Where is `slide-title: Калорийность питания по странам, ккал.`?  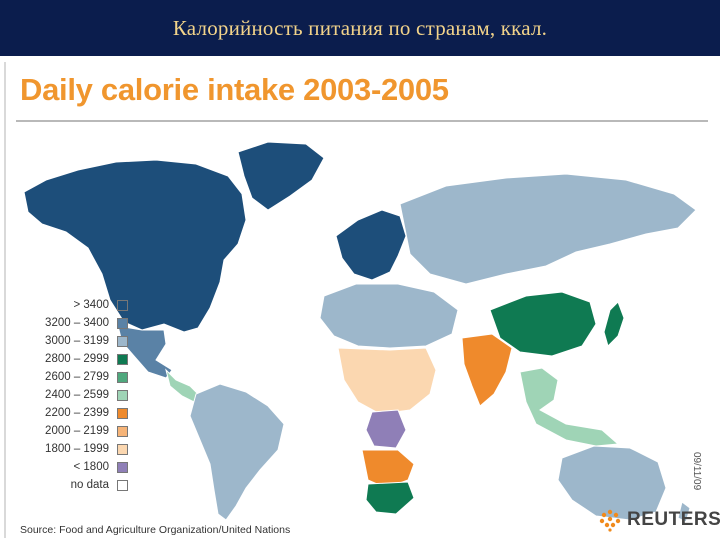
slide-title: Калорийность питания по странам, ккал. is located at coordinates (360, 27).